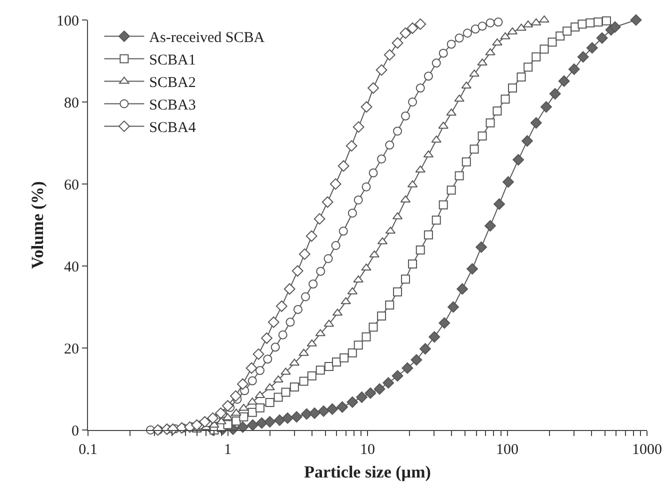 This screenshot has width=670, height=501. What do you see at coordinates (647, 450) in the screenshot?
I see `x-tick-label: 1000` at bounding box center [647, 450].